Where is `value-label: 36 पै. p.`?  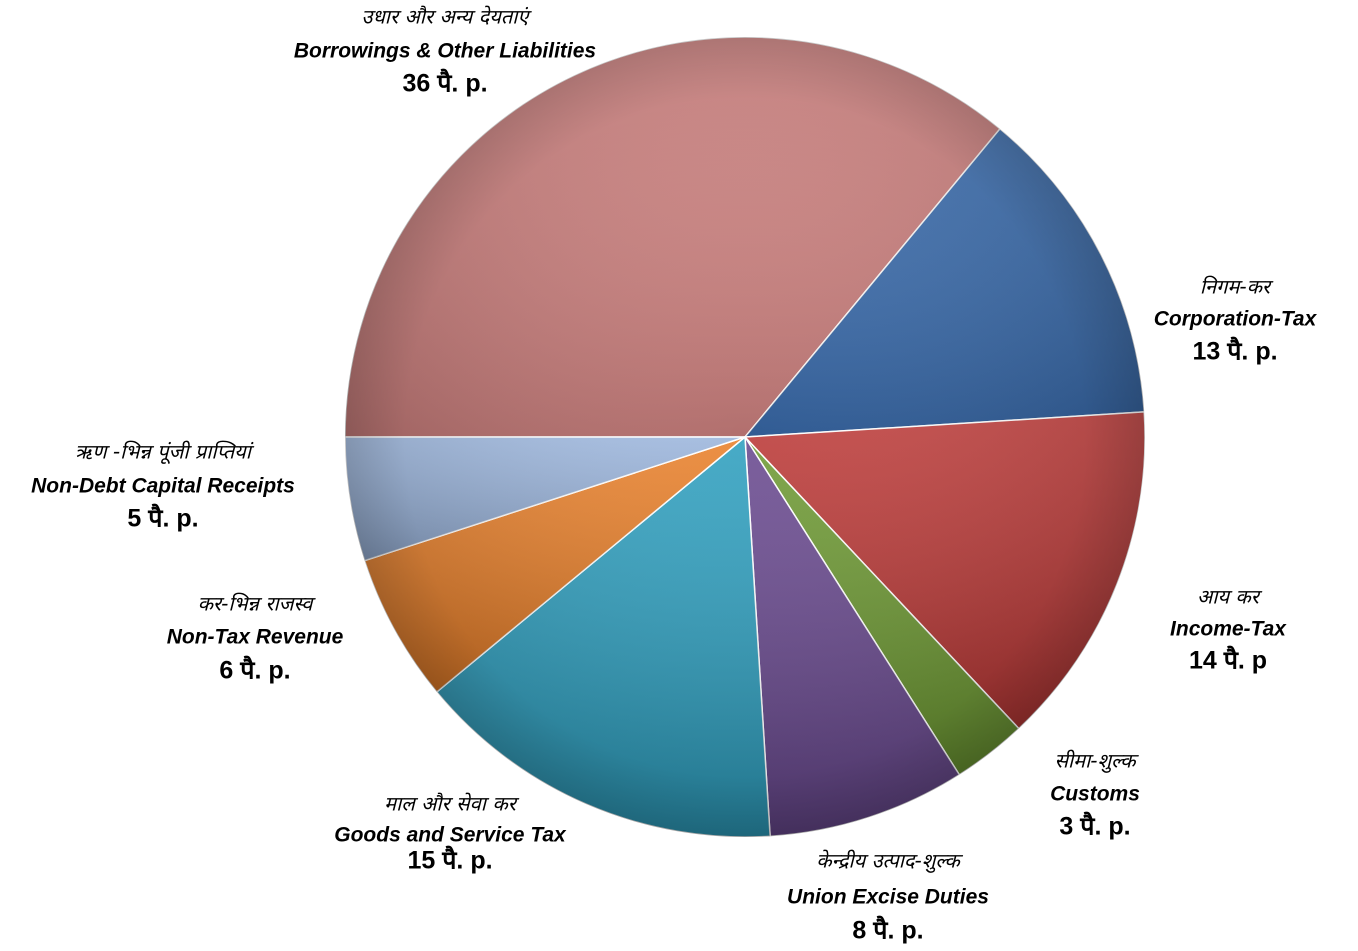 value-label: 36 पै. p. is located at coordinates (444, 83).